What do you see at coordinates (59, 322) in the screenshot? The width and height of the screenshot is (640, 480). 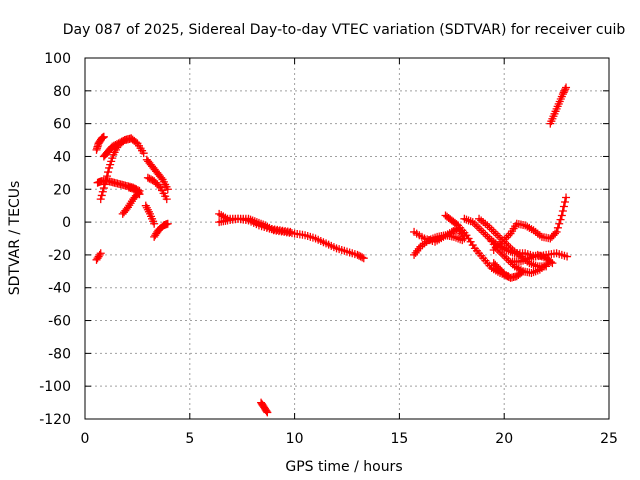 I see `y-tick-label: -60` at bounding box center [59, 322].